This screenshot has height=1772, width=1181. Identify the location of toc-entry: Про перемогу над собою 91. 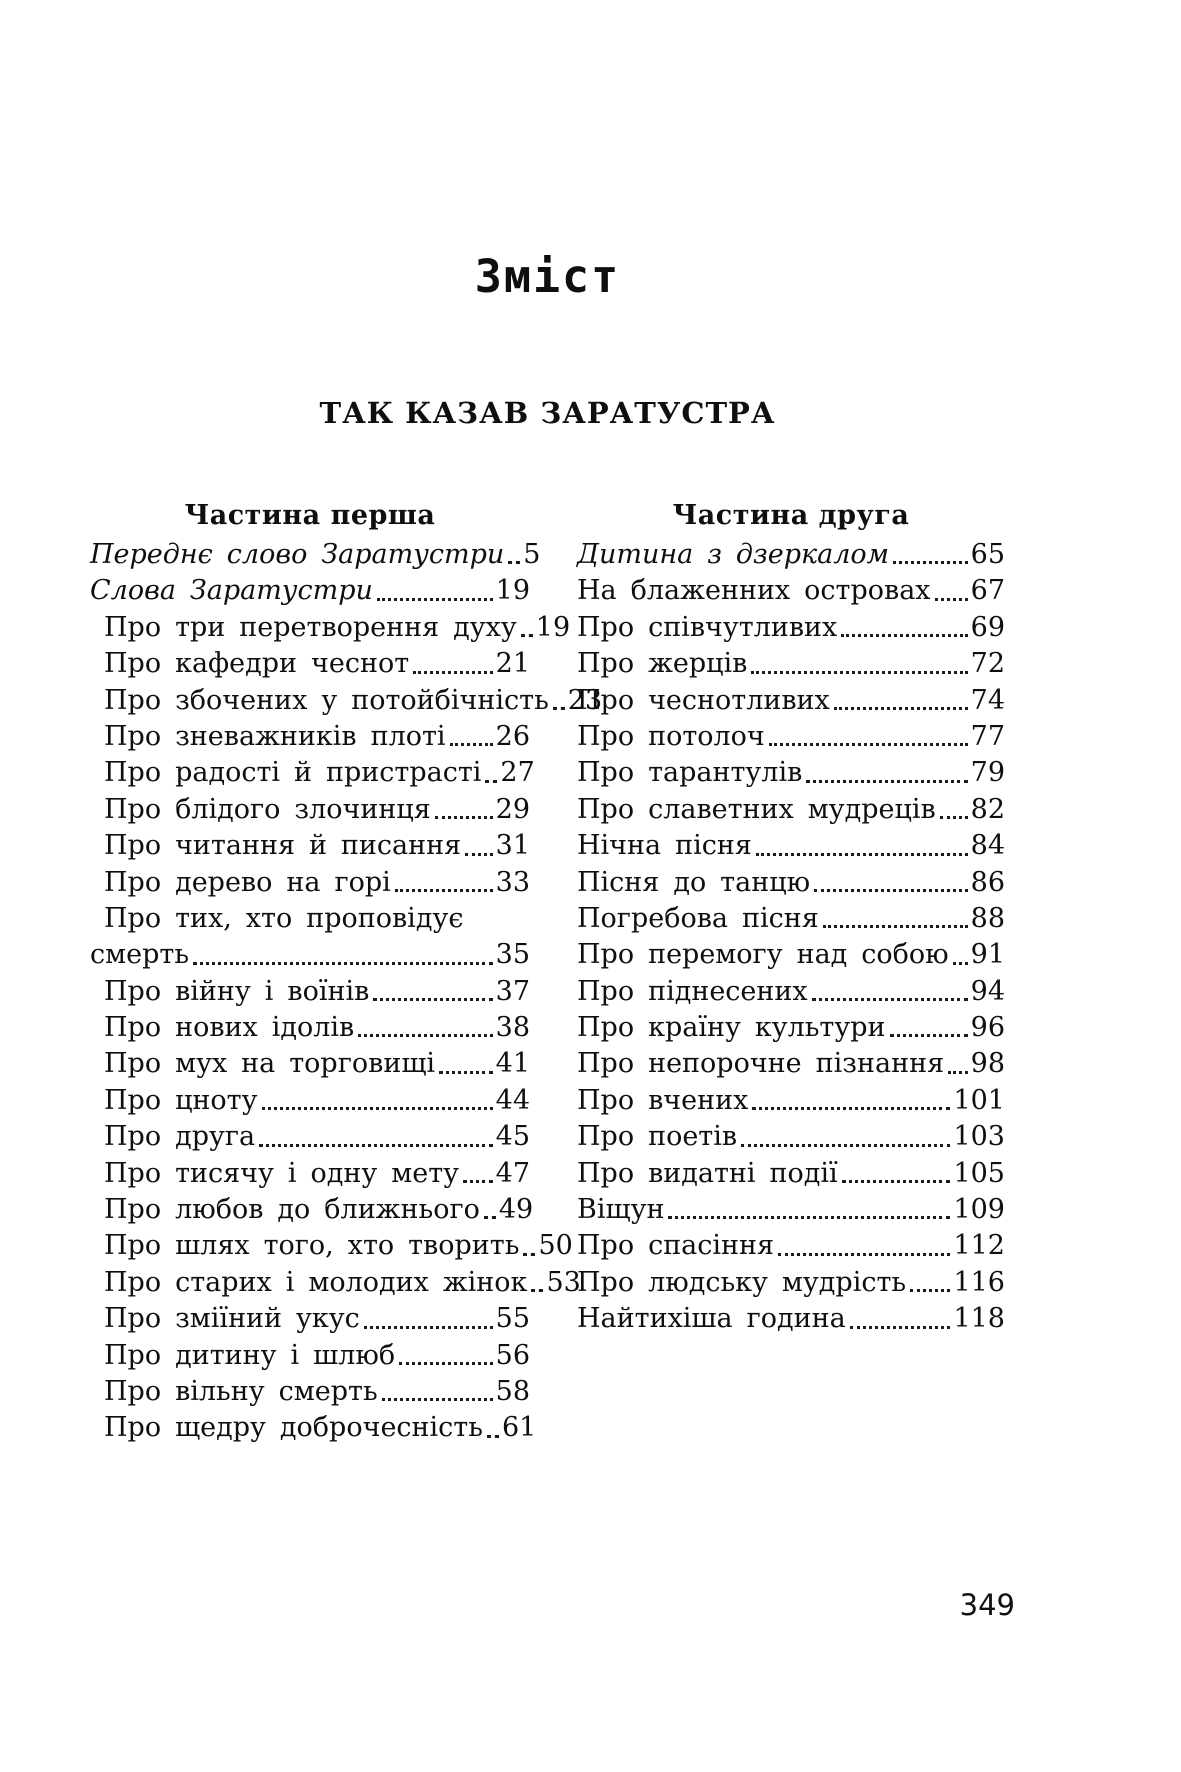
(791, 955).